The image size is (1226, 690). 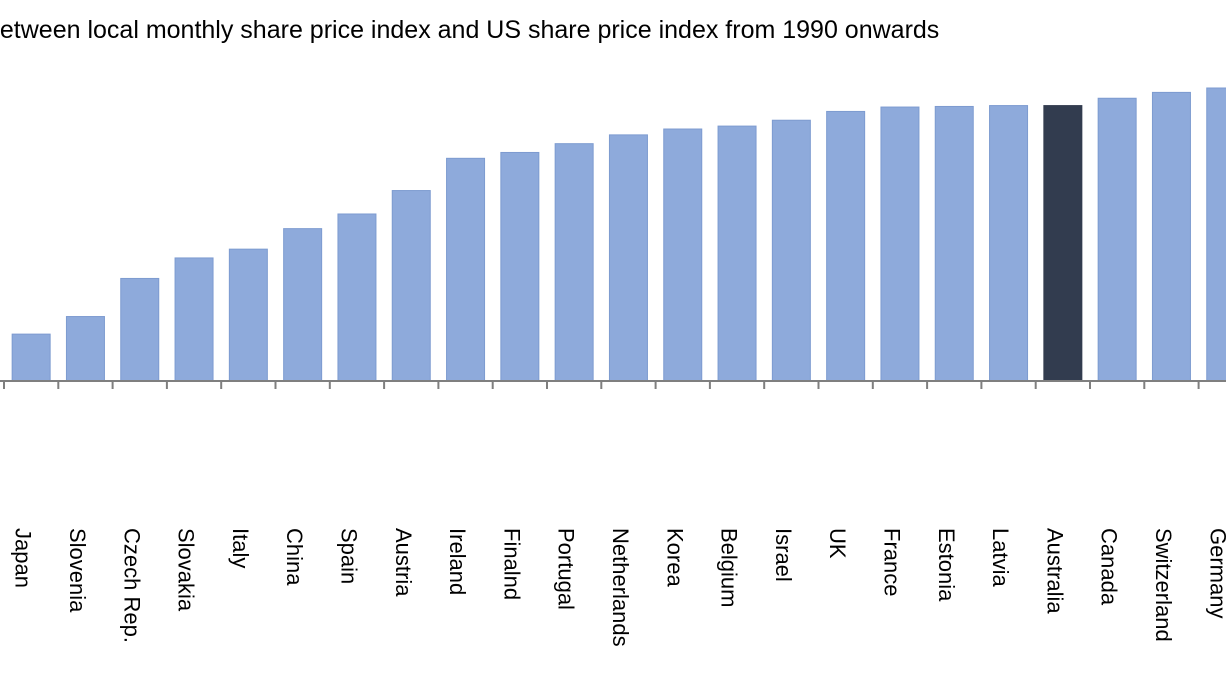 What do you see at coordinates (837, 543) in the screenshot?
I see `tick-label-uk: UK` at bounding box center [837, 543].